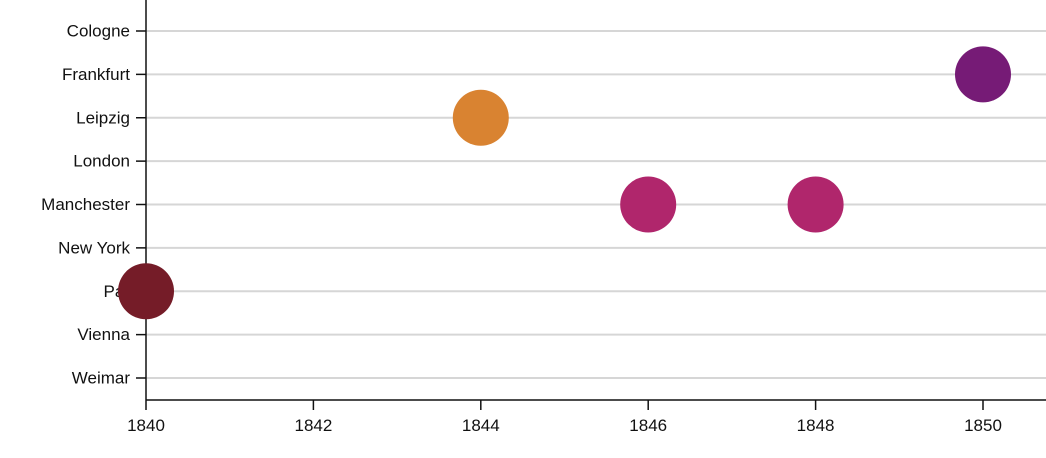 The width and height of the screenshot is (1046, 458). Describe the element at coordinates (103, 334) in the screenshot. I see `y-tick-label-vienna: Vienna` at that location.